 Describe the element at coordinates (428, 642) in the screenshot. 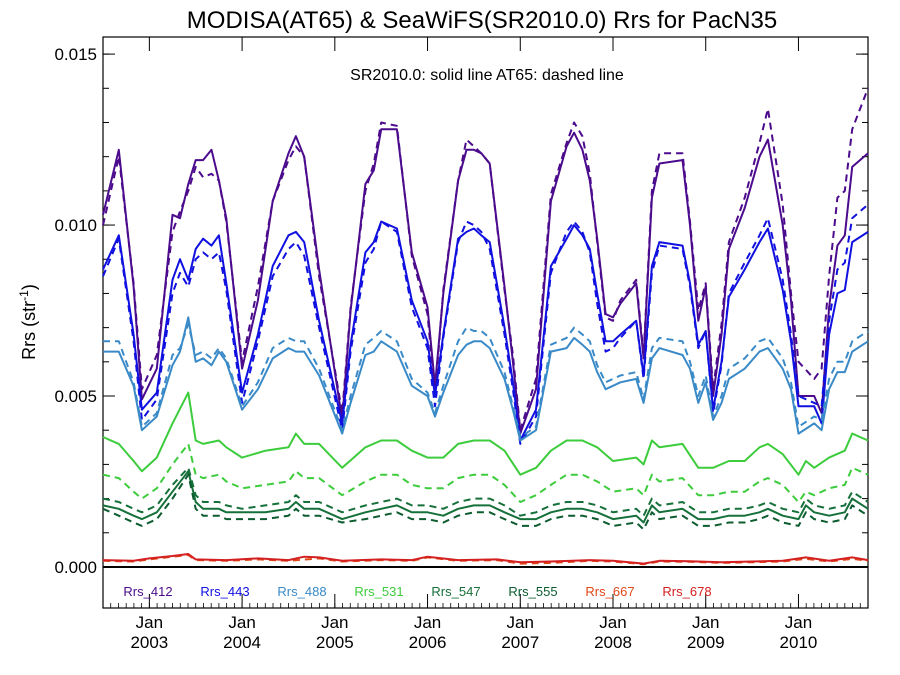

I see `x-tick-year: 2006` at that location.